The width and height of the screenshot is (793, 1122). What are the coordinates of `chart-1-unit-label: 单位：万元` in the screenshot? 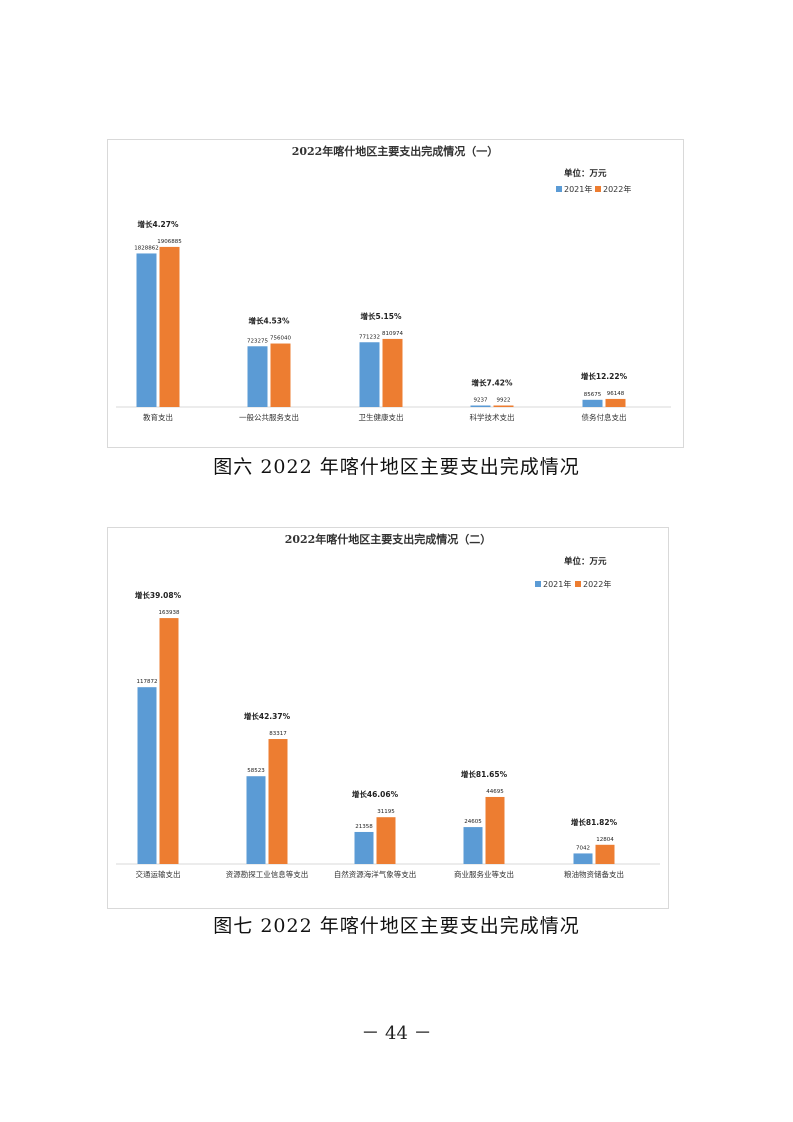 It's located at (585, 173).